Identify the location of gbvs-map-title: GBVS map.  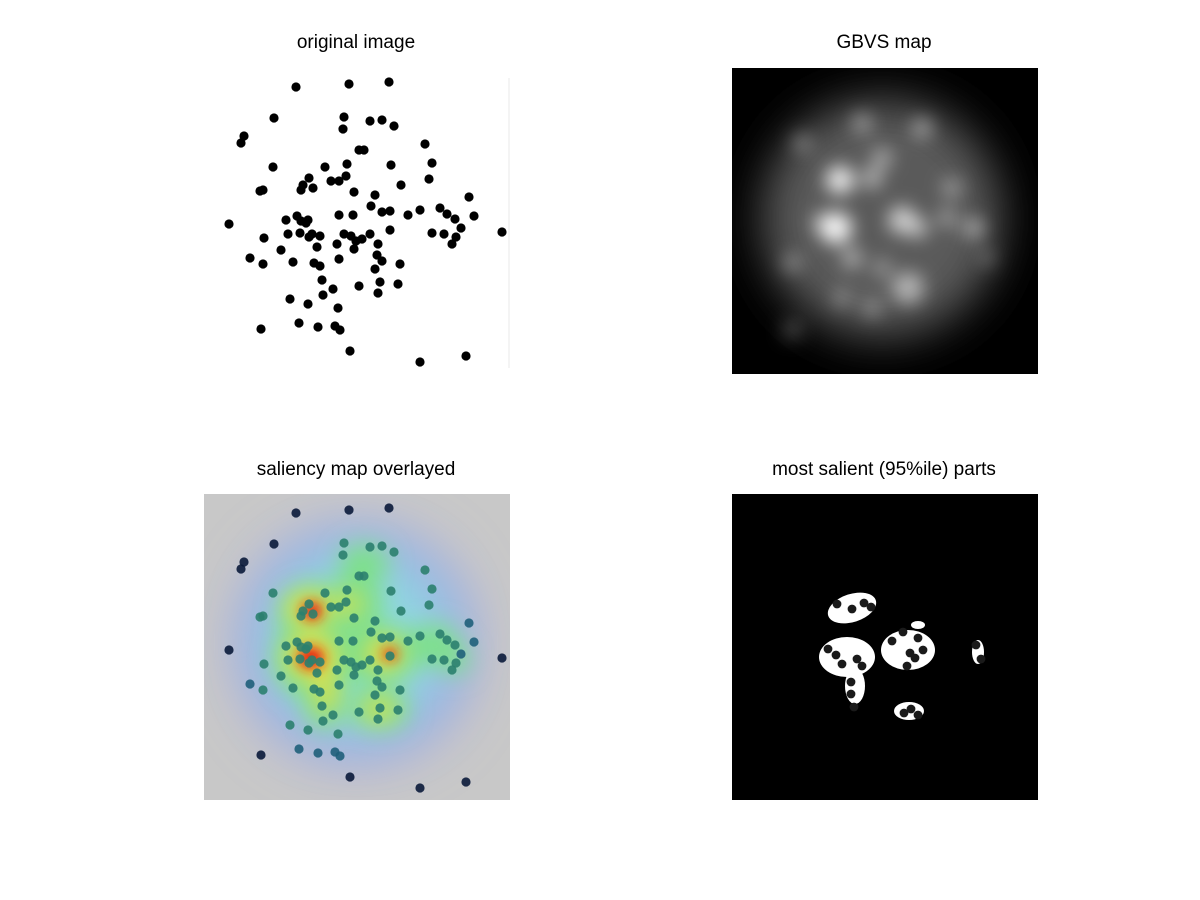
(884, 42).